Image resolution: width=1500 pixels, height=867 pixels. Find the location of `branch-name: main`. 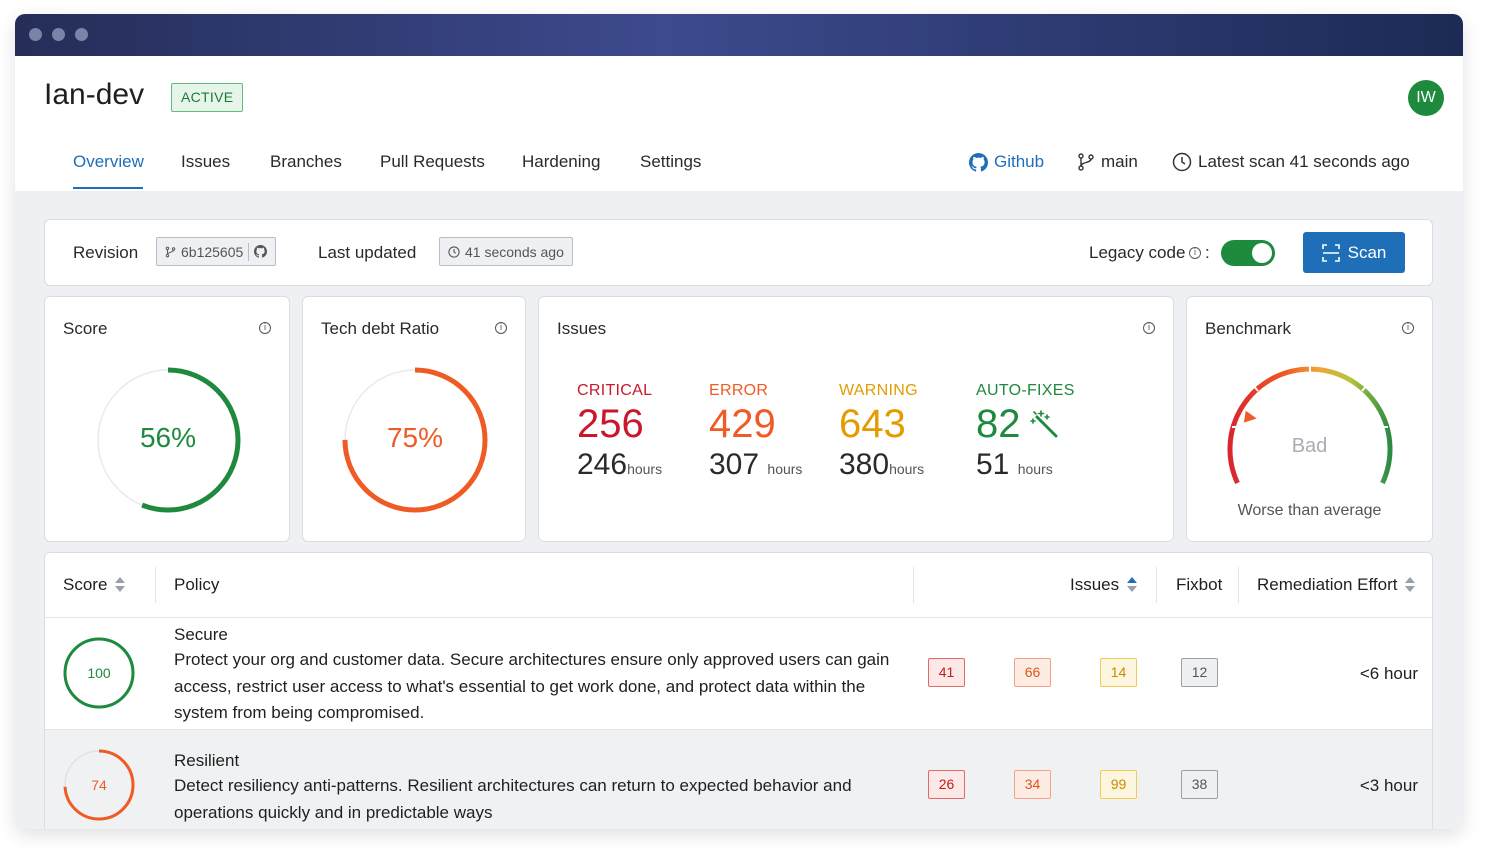

branch-name: main is located at coordinates (1119, 161).